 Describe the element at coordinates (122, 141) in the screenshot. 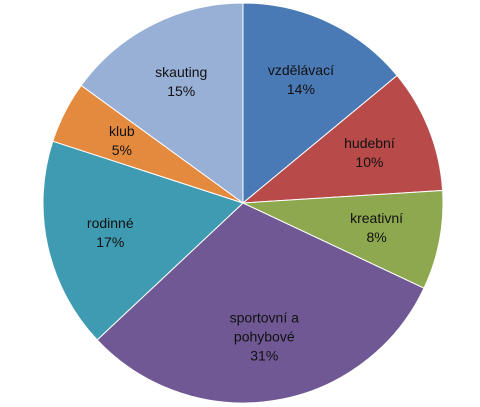

I see `slice-label: klub 5%` at that location.